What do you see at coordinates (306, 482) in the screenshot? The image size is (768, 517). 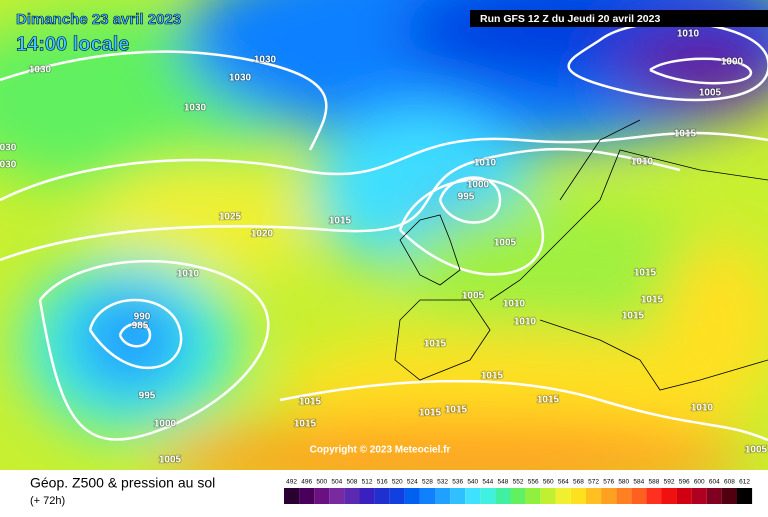 I see `legend-label: 496` at bounding box center [306, 482].